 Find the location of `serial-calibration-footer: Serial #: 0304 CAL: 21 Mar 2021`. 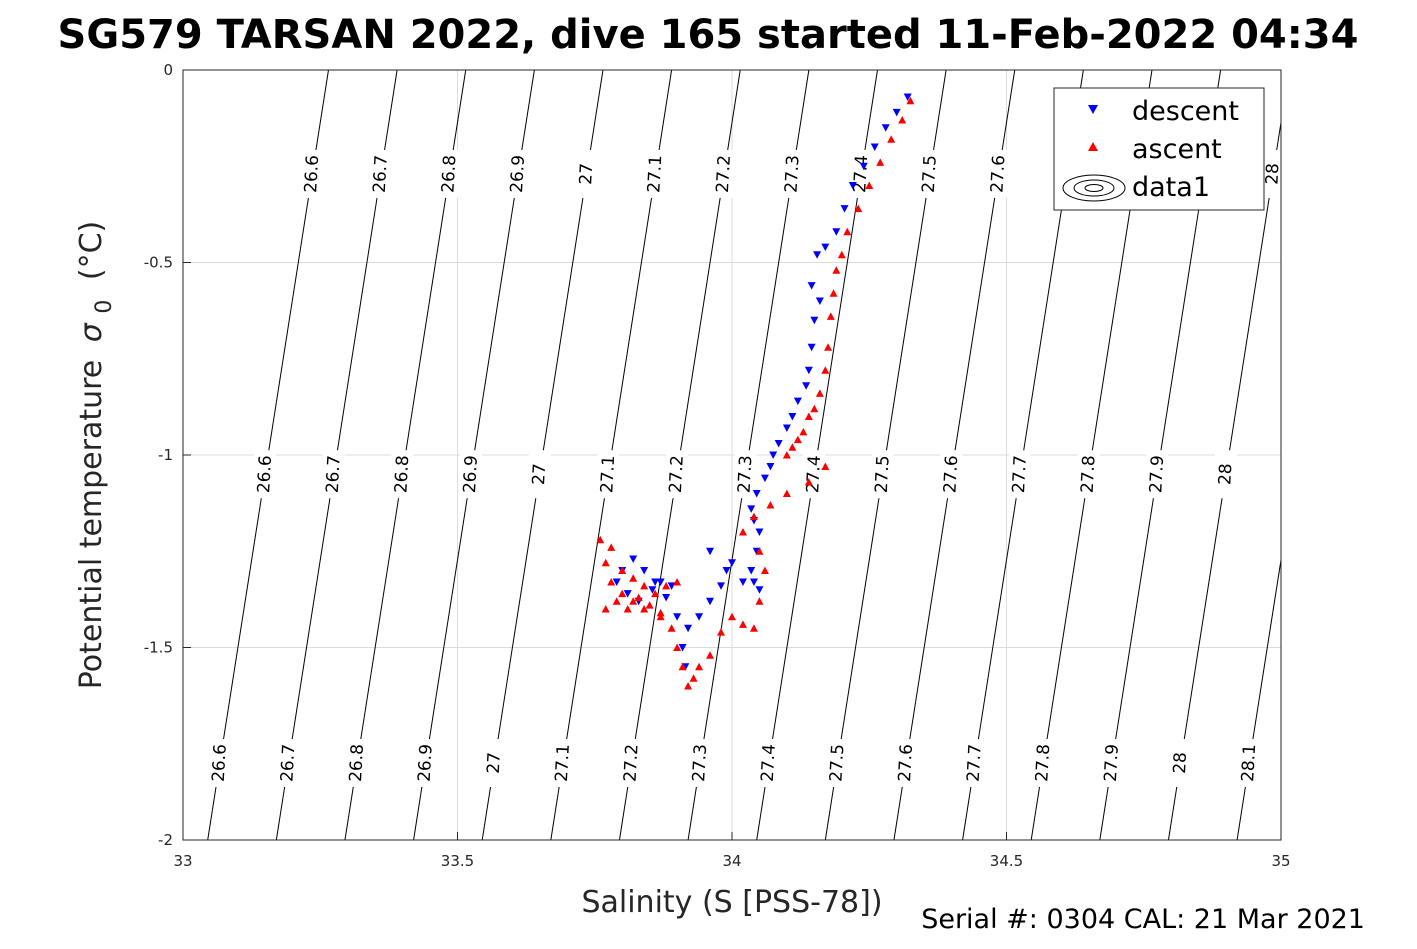

serial-calibration-footer: Serial #: 0304 CAL: 21 Mar 2021 is located at coordinates (1143, 919).